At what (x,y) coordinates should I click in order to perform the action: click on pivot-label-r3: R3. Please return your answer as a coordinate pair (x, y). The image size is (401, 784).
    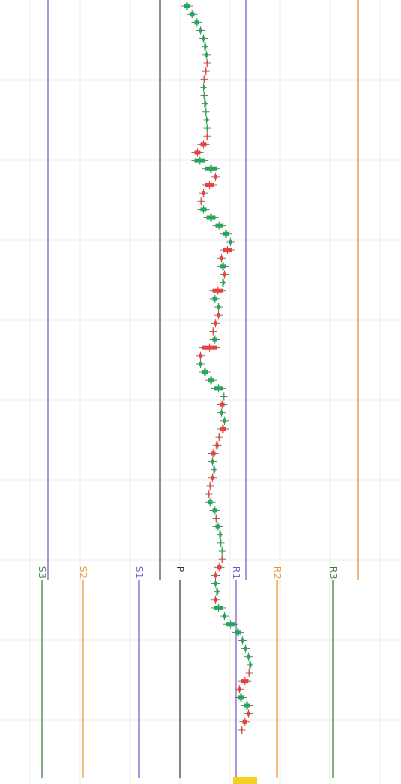
    Looking at the image, I should click on (332, 573).